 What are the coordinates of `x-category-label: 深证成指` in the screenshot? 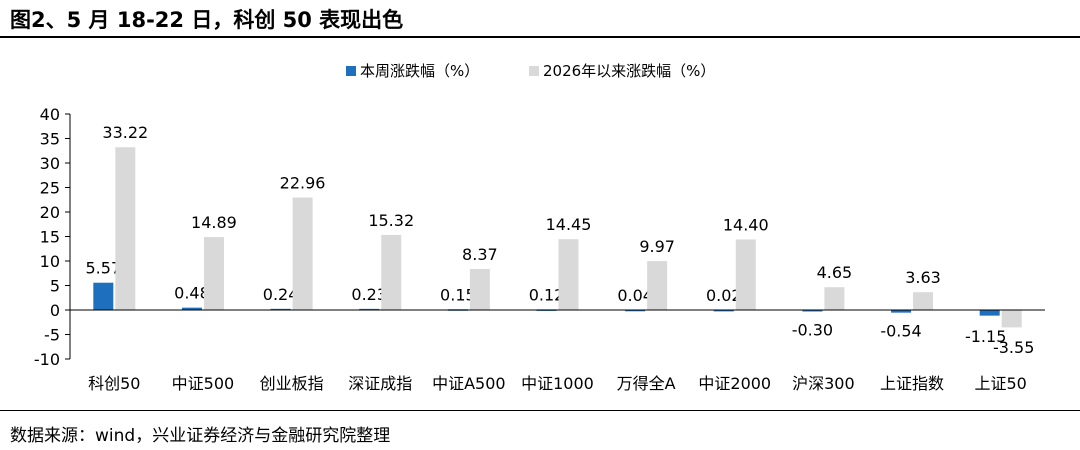 It's located at (380, 383).